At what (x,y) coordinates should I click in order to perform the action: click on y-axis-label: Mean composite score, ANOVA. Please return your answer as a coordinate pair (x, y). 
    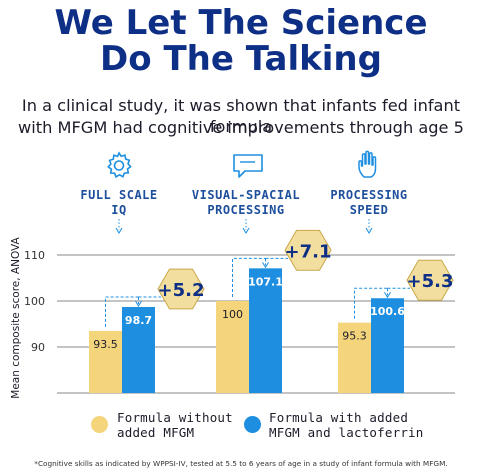
    Looking at the image, I should click on (16, 318).